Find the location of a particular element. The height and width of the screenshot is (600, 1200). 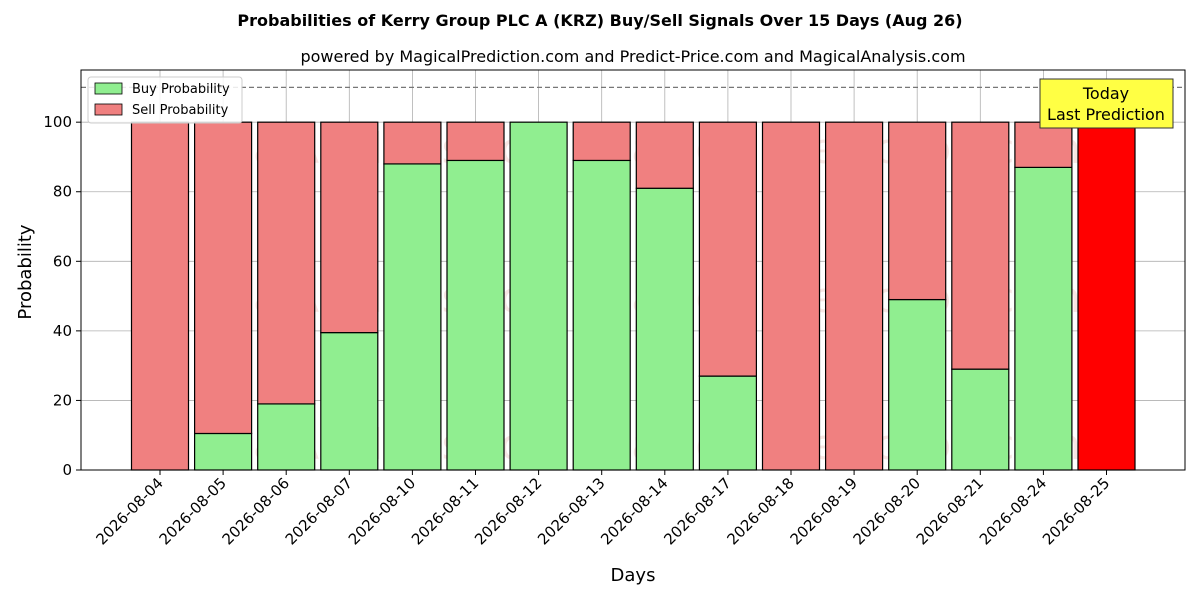

bar-sell-highlight is located at coordinates (1106, 296).